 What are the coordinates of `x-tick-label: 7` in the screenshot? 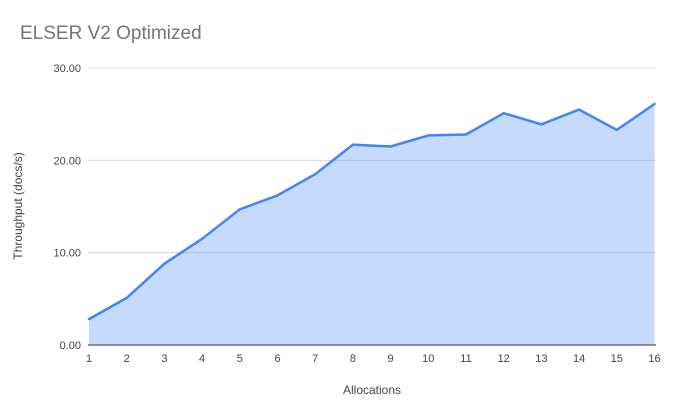 It's located at (315, 359).